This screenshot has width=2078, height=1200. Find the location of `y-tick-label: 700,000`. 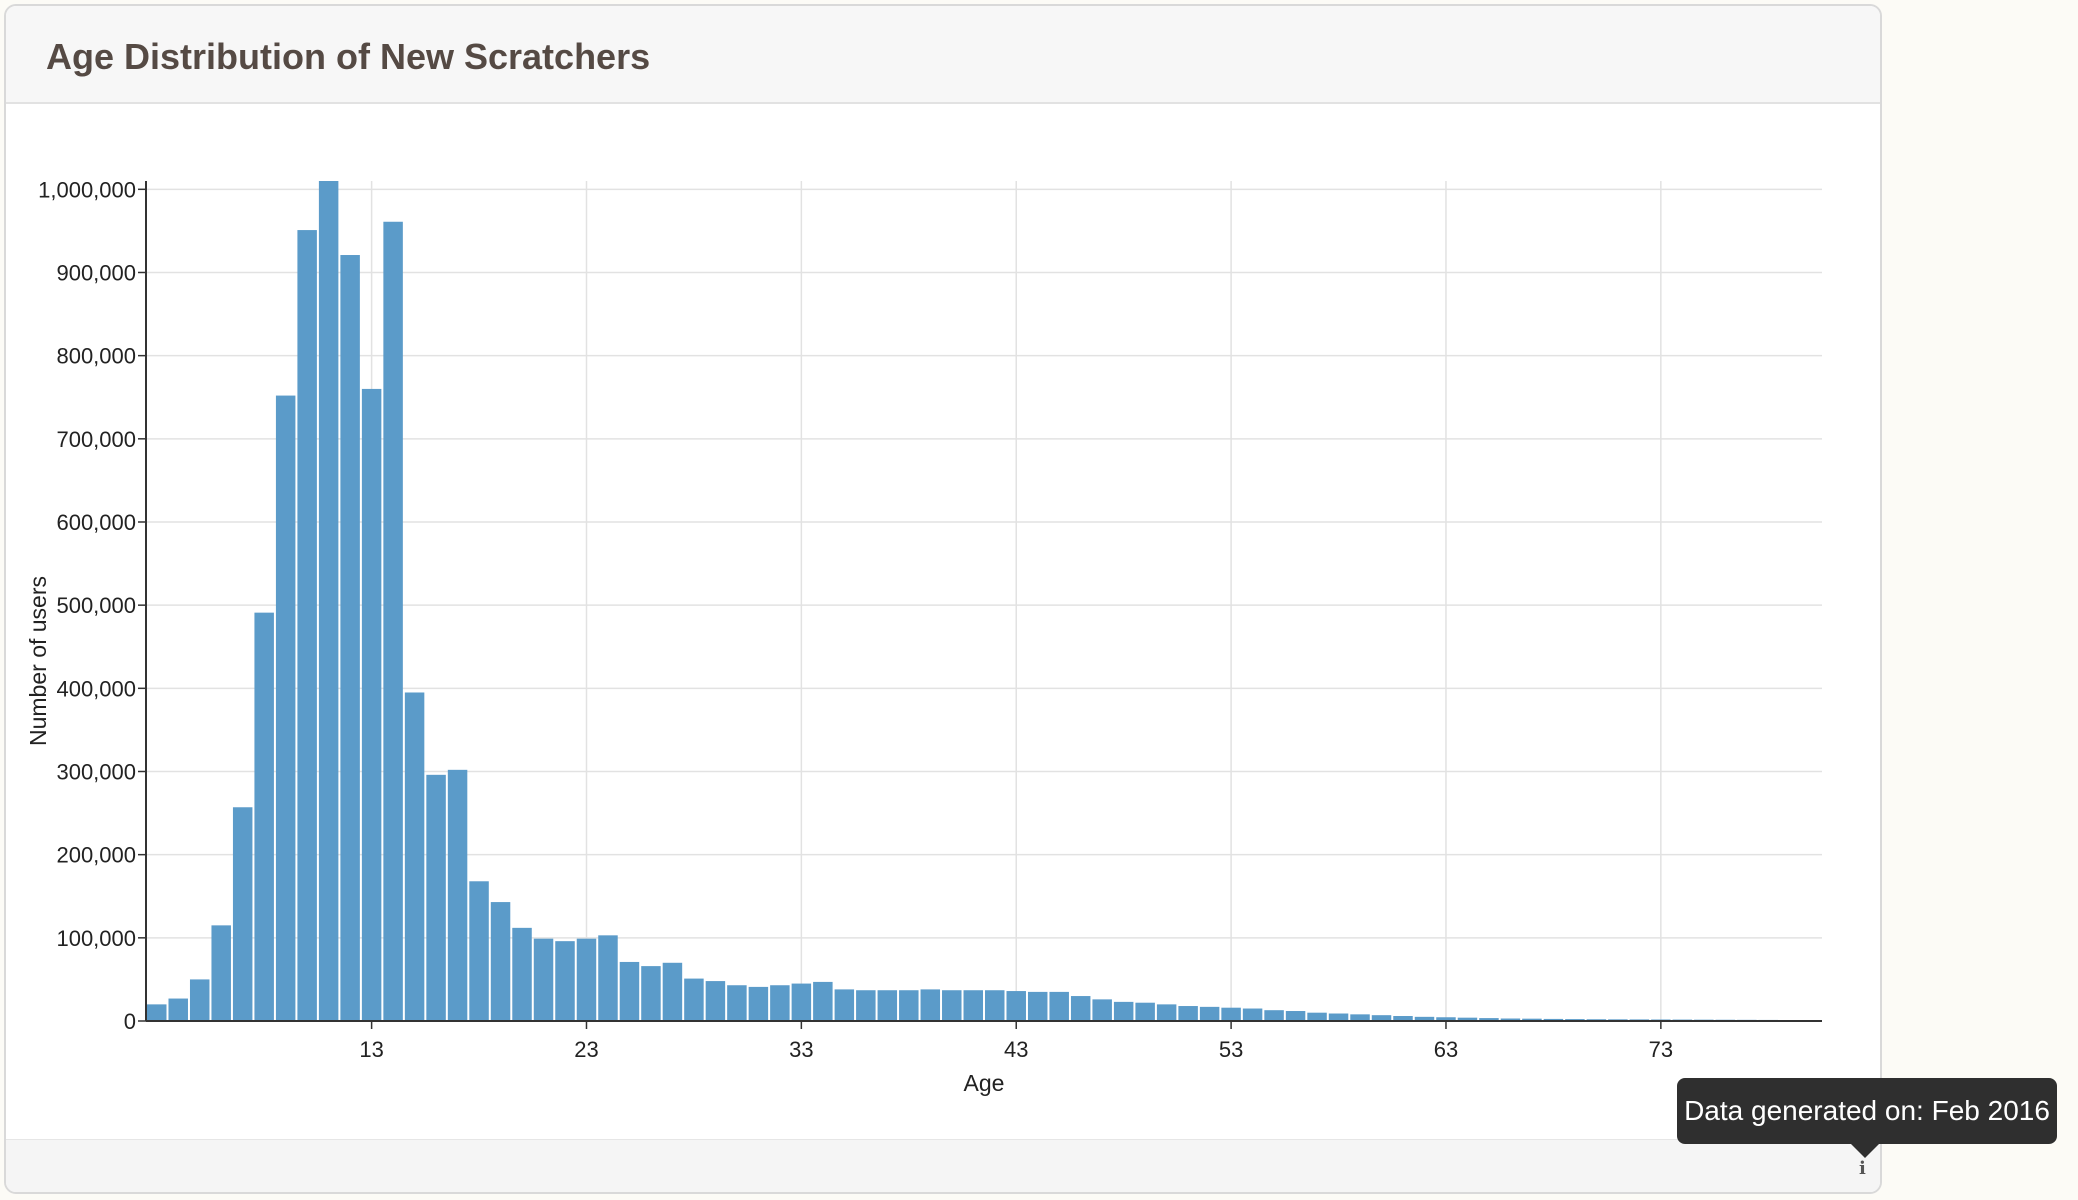

y-tick-label: 700,000 is located at coordinates (96, 439).